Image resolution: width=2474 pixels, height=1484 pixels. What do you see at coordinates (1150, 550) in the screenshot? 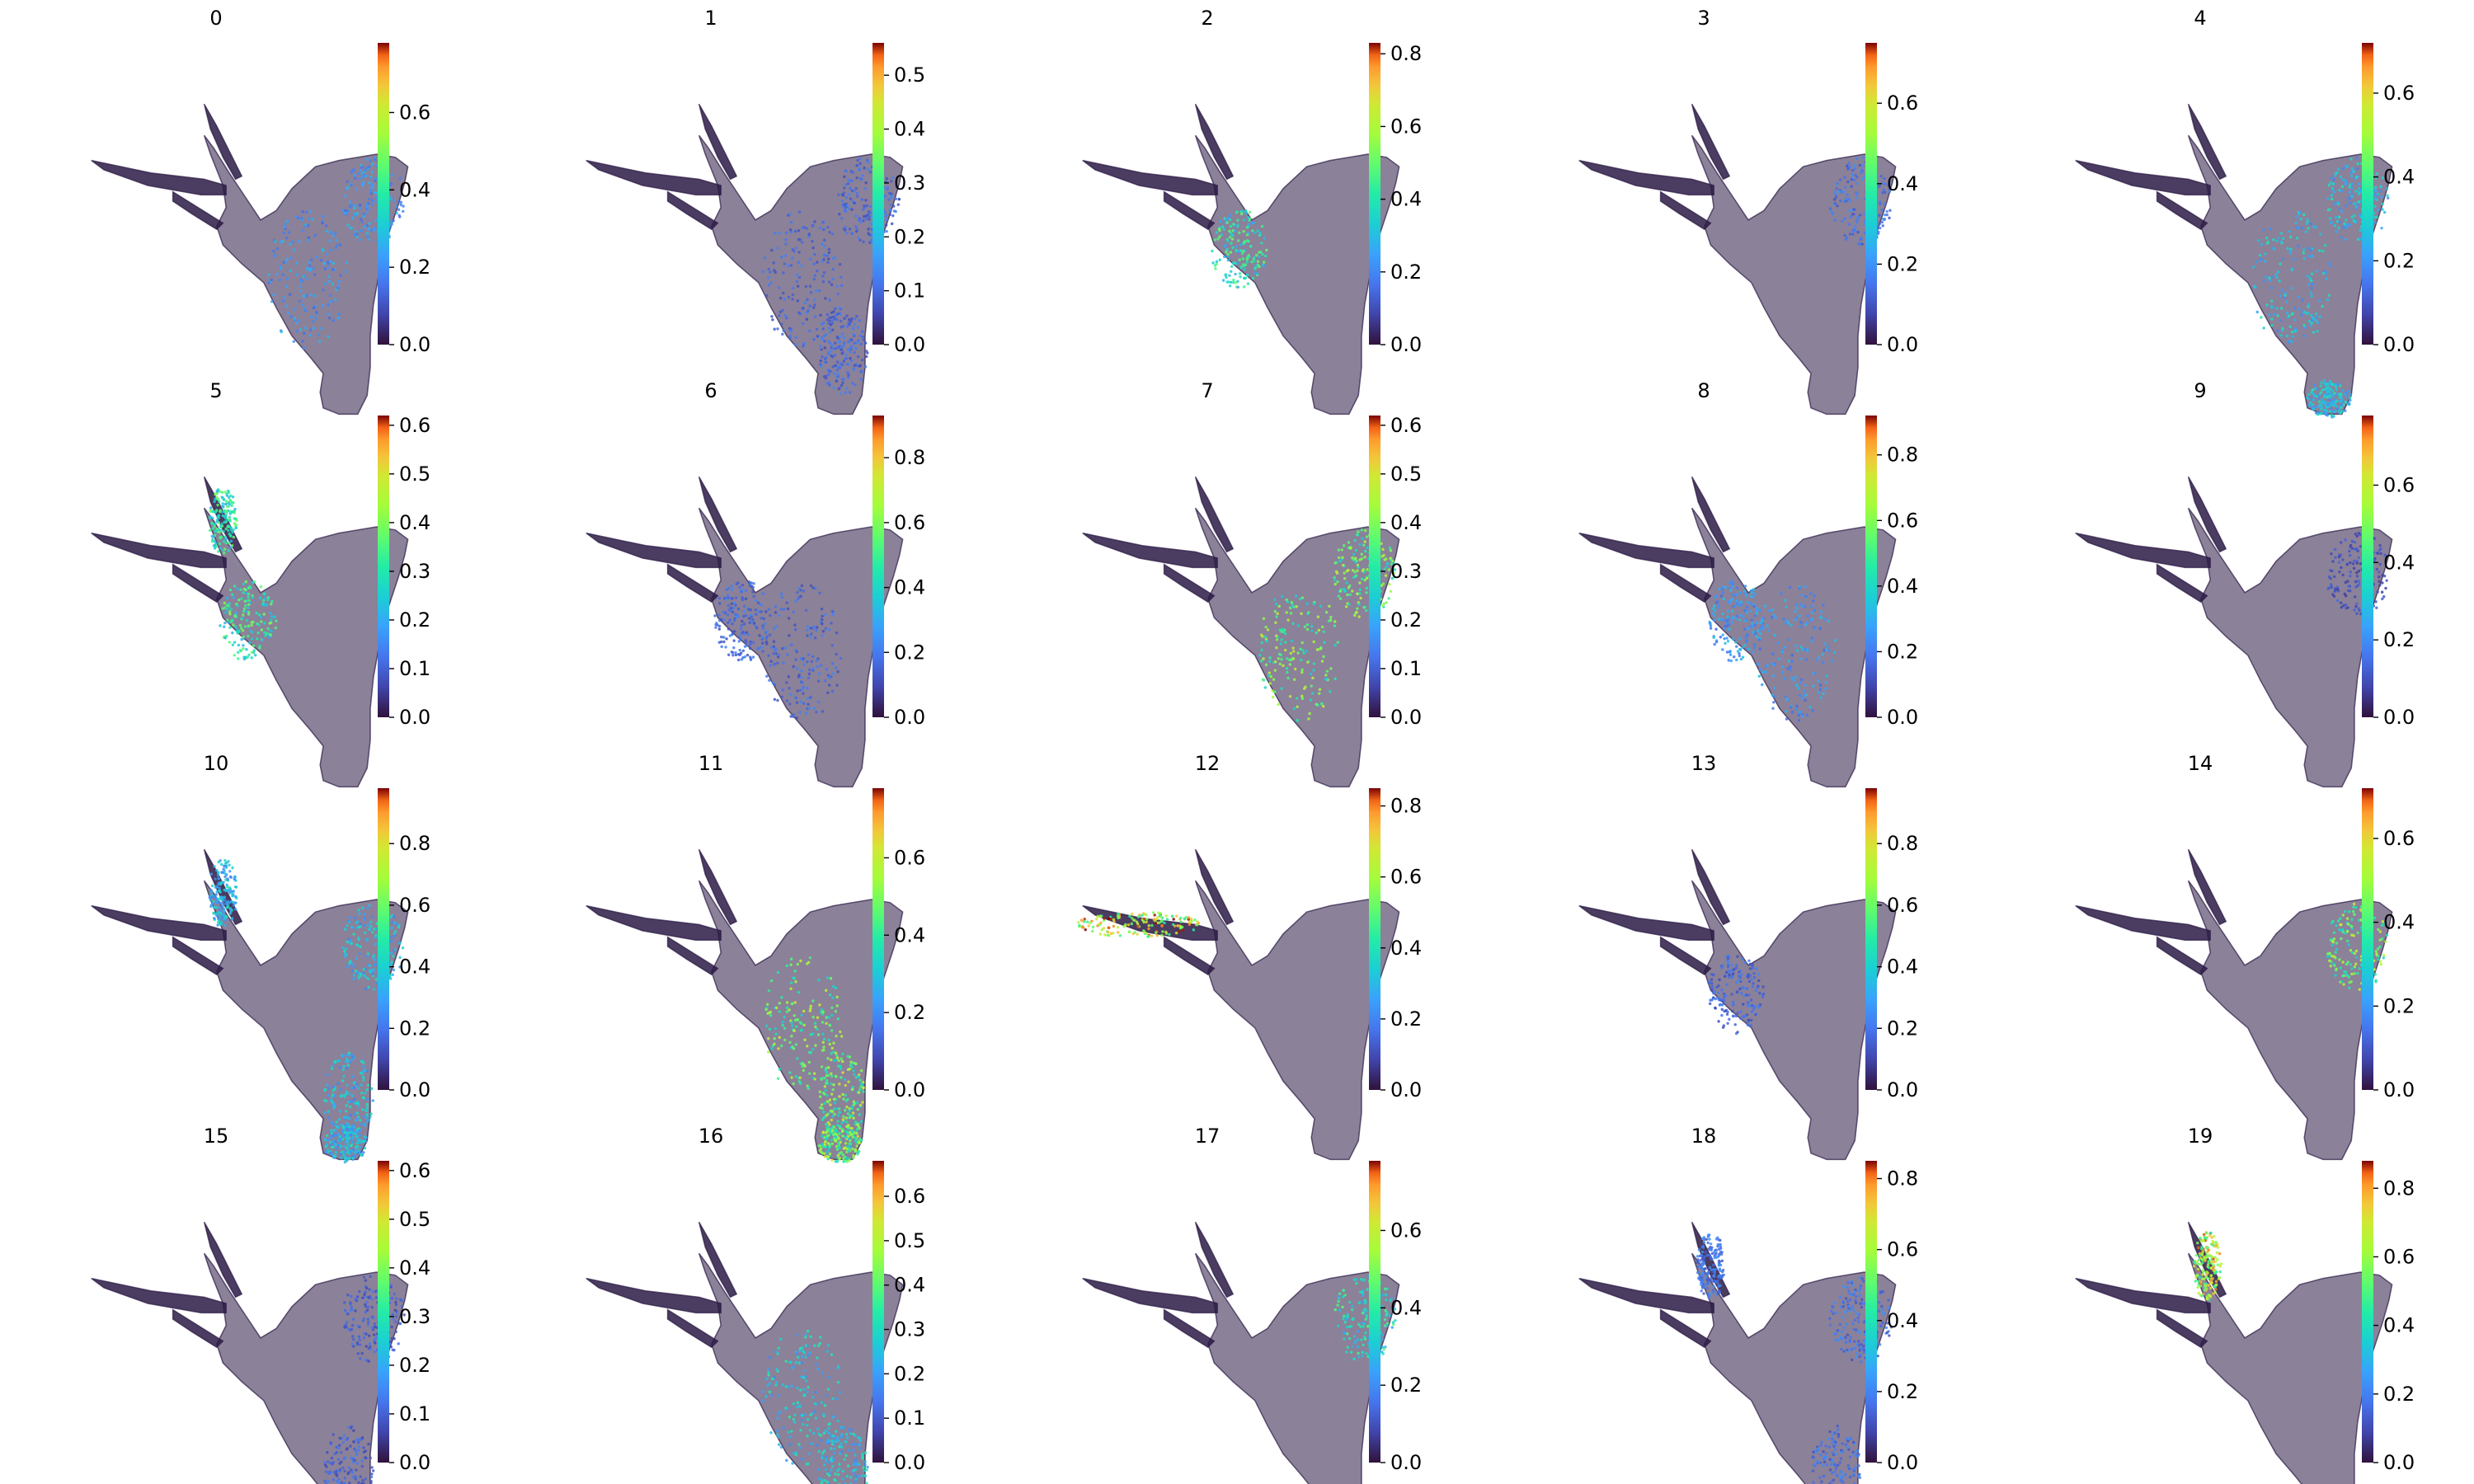
I see `embedding-arm` at bounding box center [1150, 550].